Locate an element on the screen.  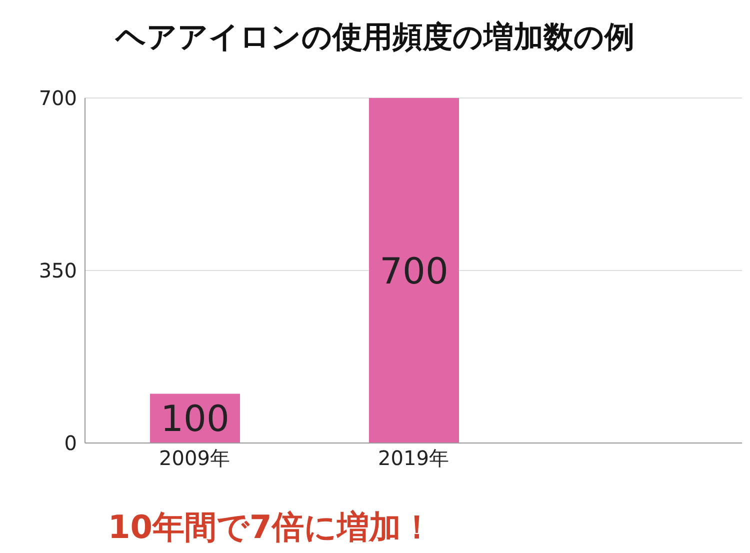
chart-title: ヘアアイロンの使用頻度の増加数の例 is located at coordinates (375, 38).